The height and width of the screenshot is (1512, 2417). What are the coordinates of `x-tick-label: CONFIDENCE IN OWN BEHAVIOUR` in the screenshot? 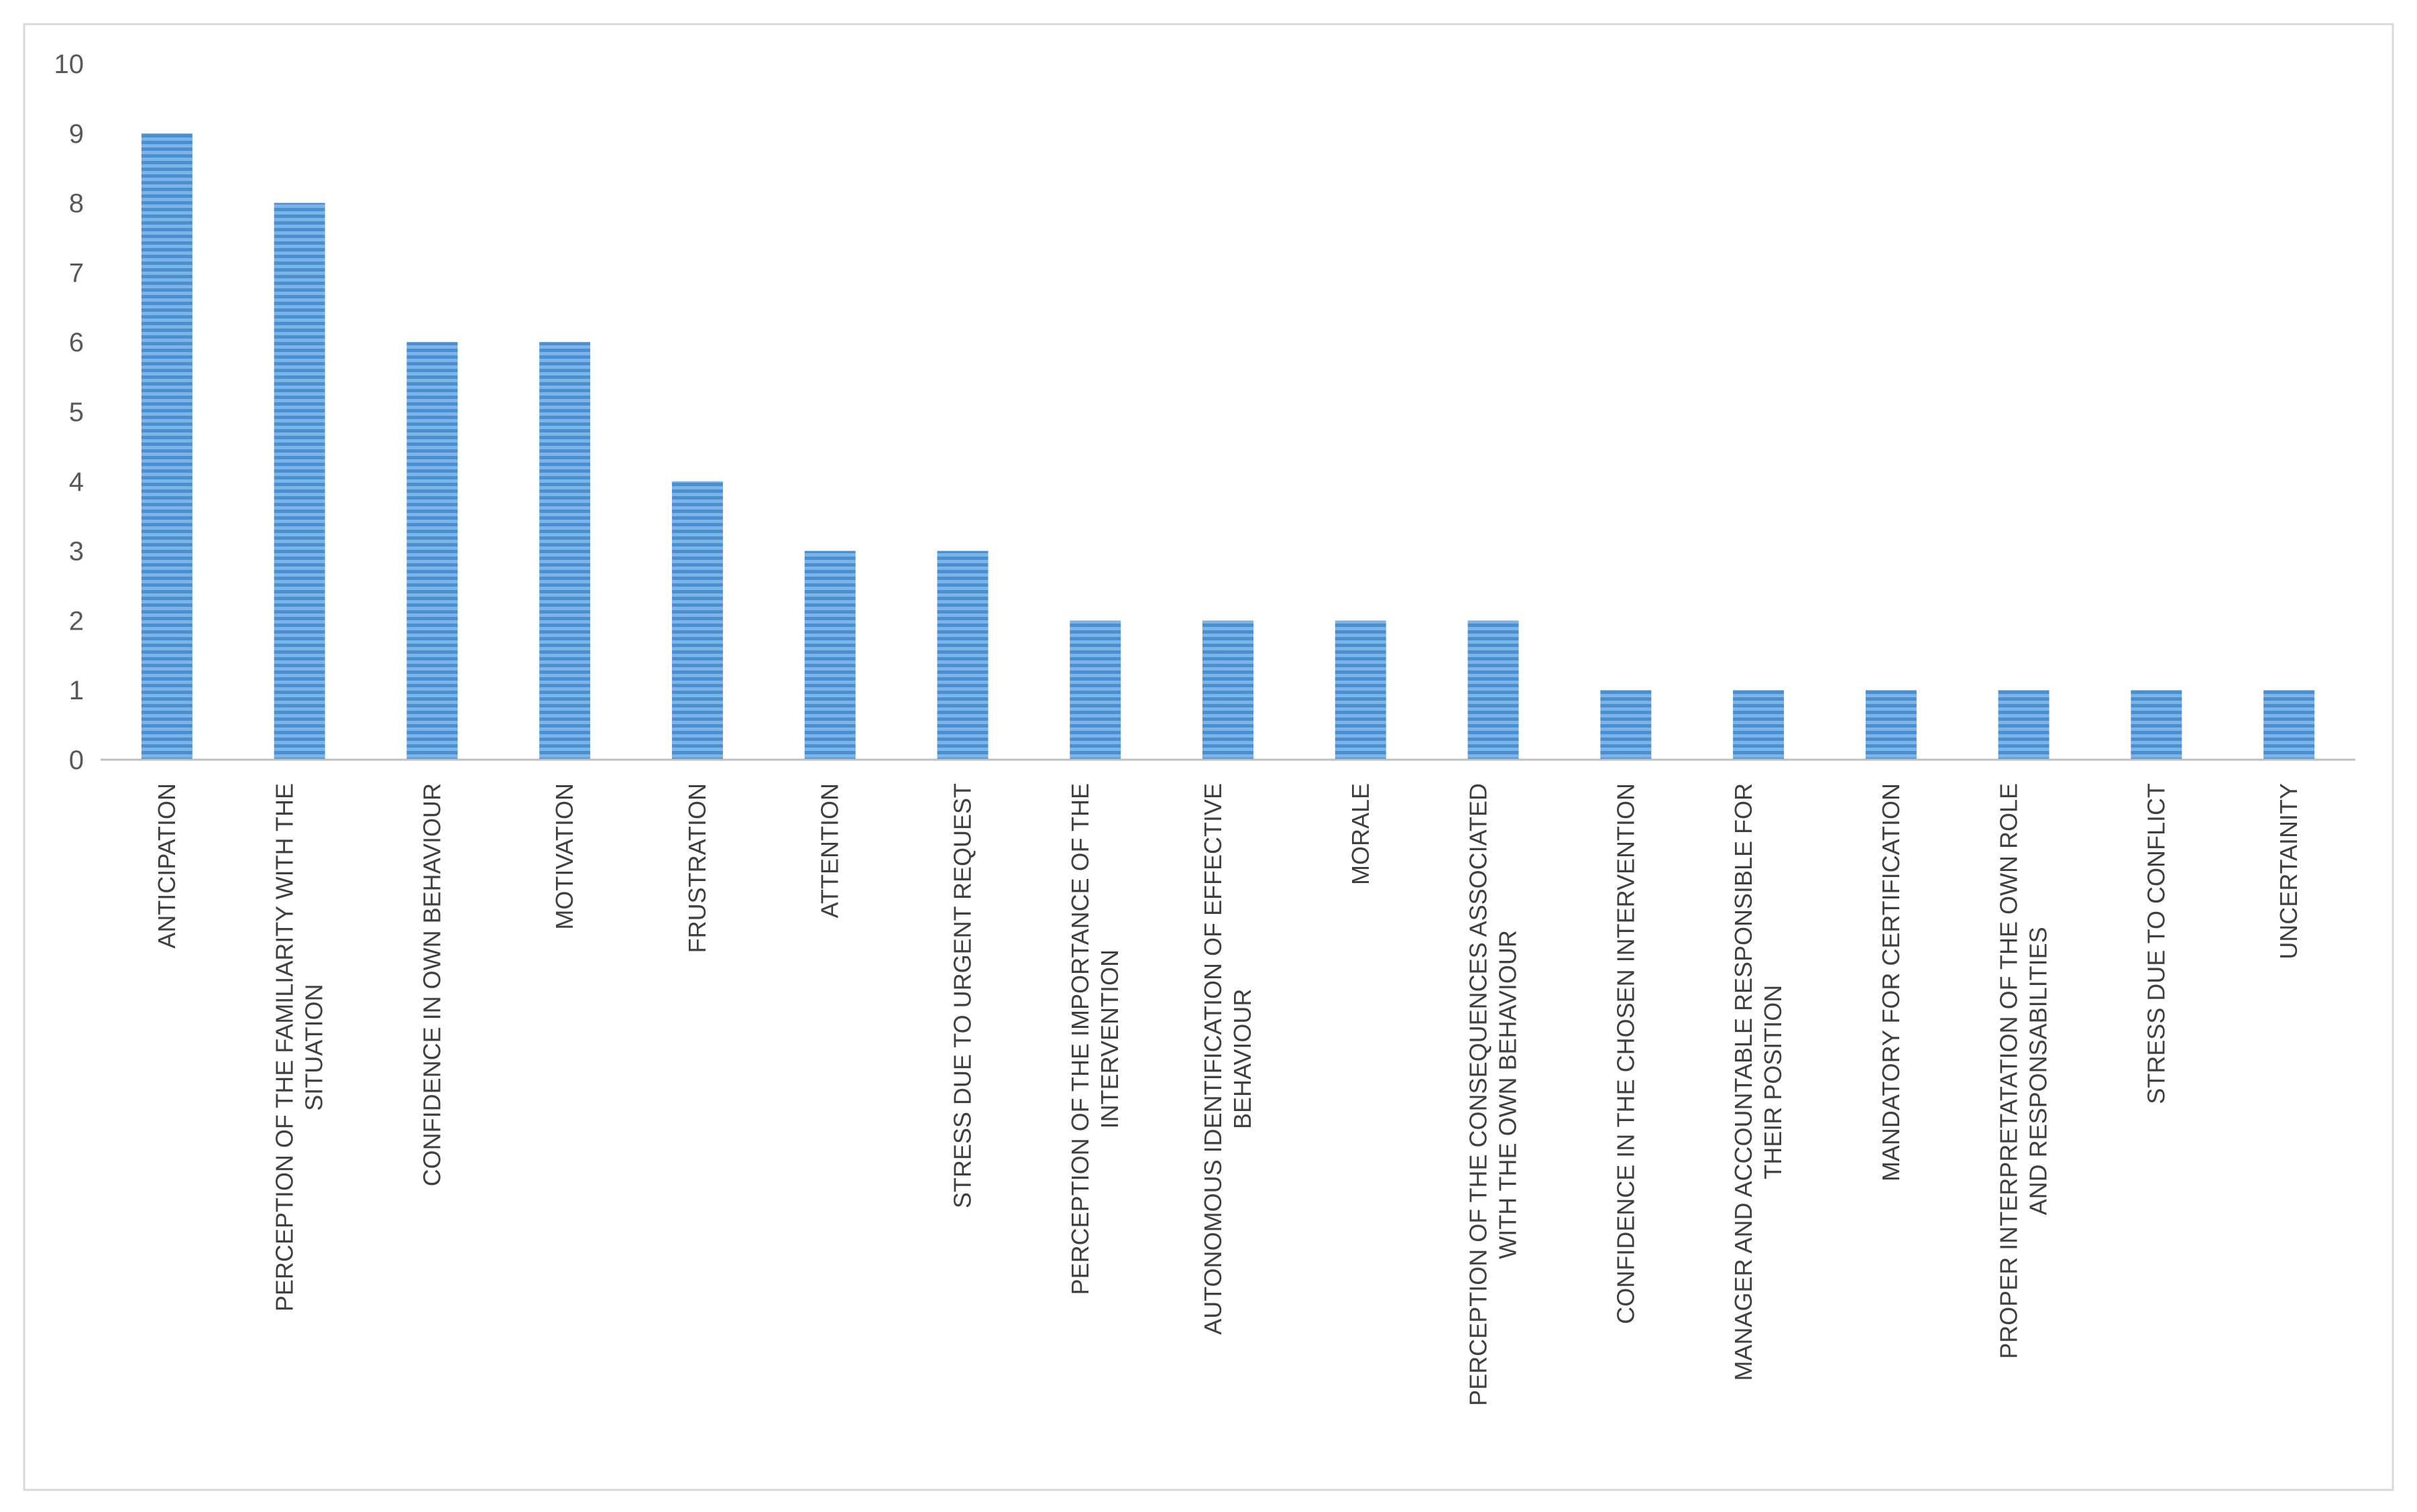 It's located at (431, 985).